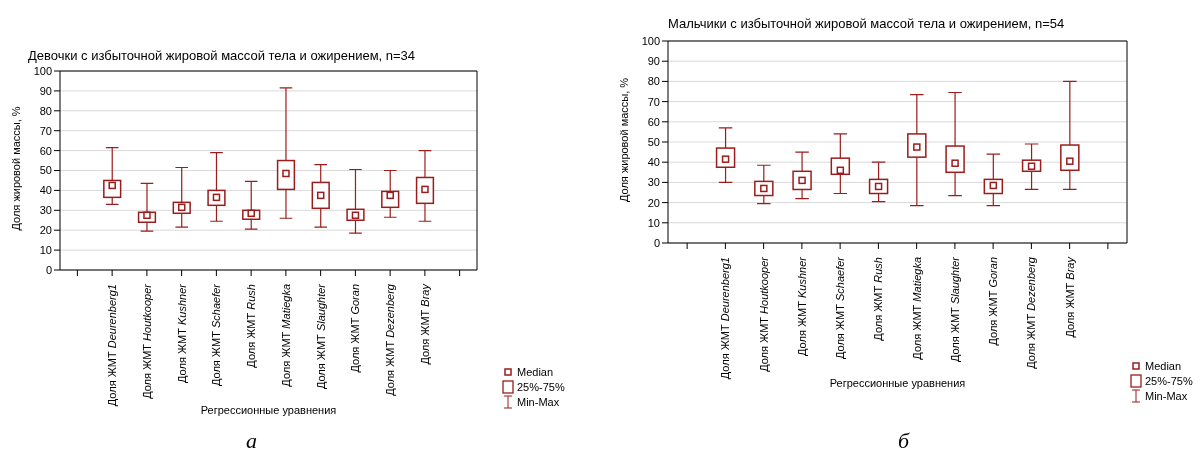 This screenshot has width=1200, height=456. Describe the element at coordinates (904, 441) in the screenshot. I see `text: б` at that location.